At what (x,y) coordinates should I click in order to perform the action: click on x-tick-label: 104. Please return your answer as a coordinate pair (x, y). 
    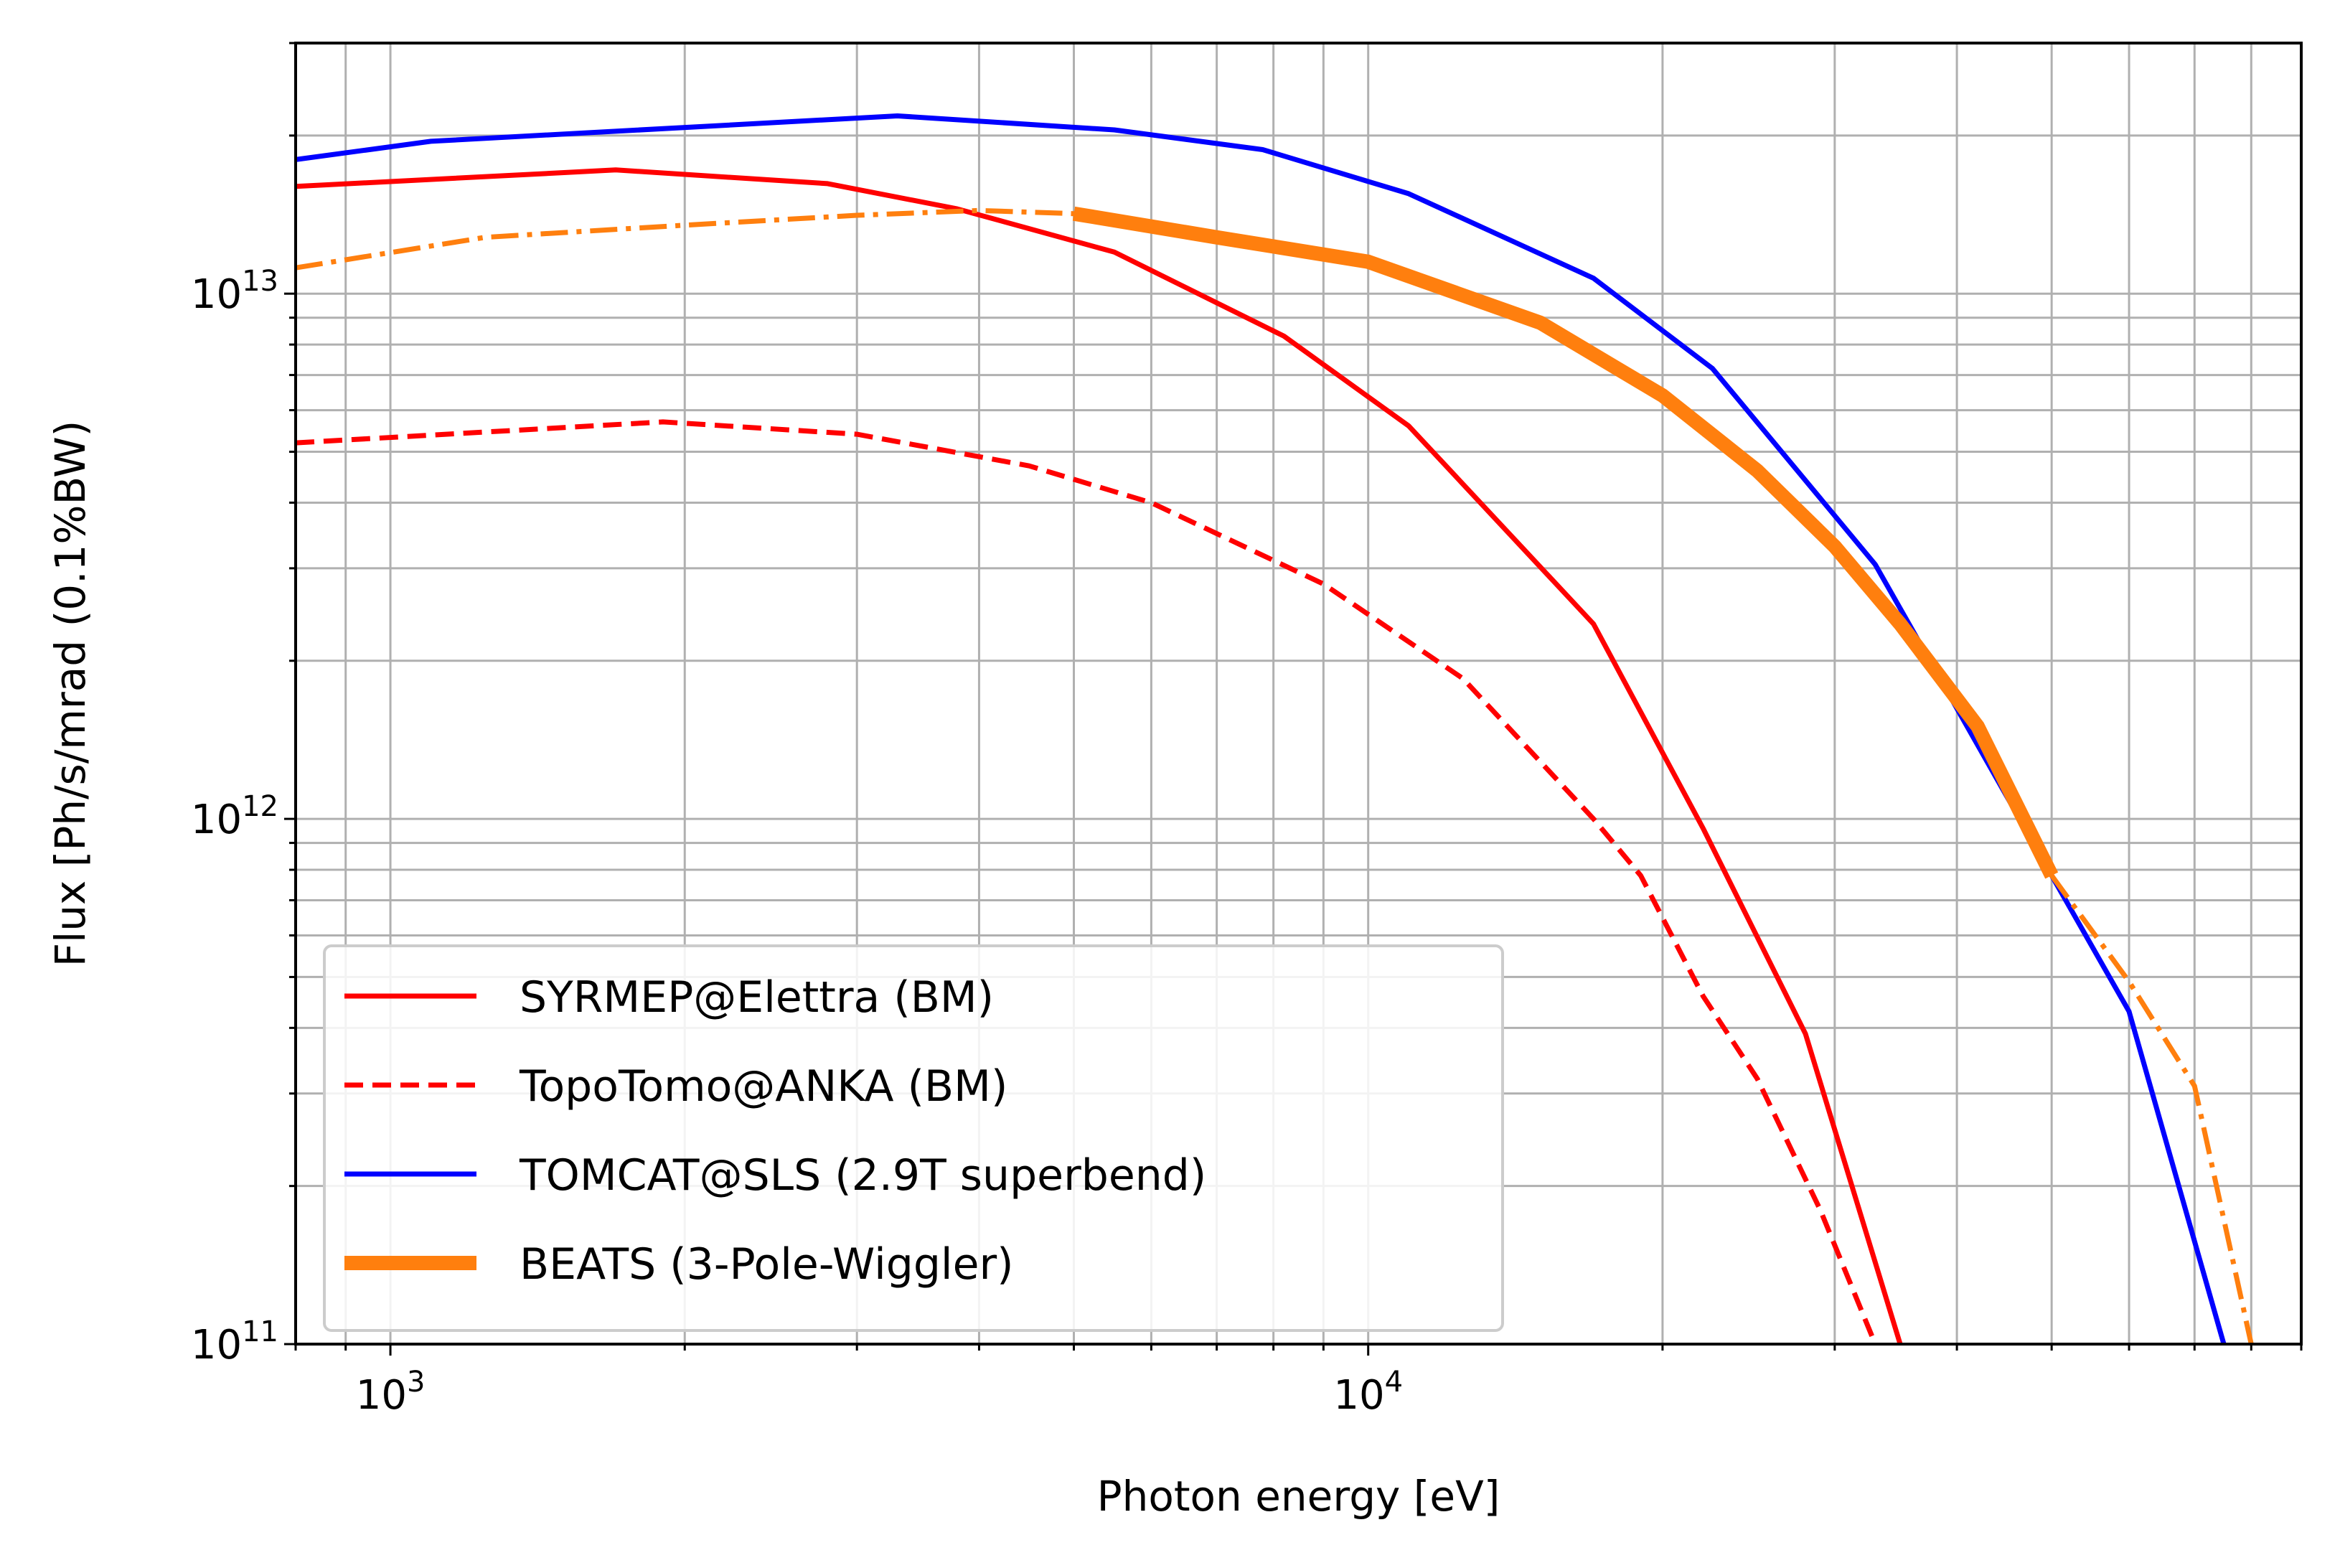
    Looking at the image, I should click on (1368, 1392).